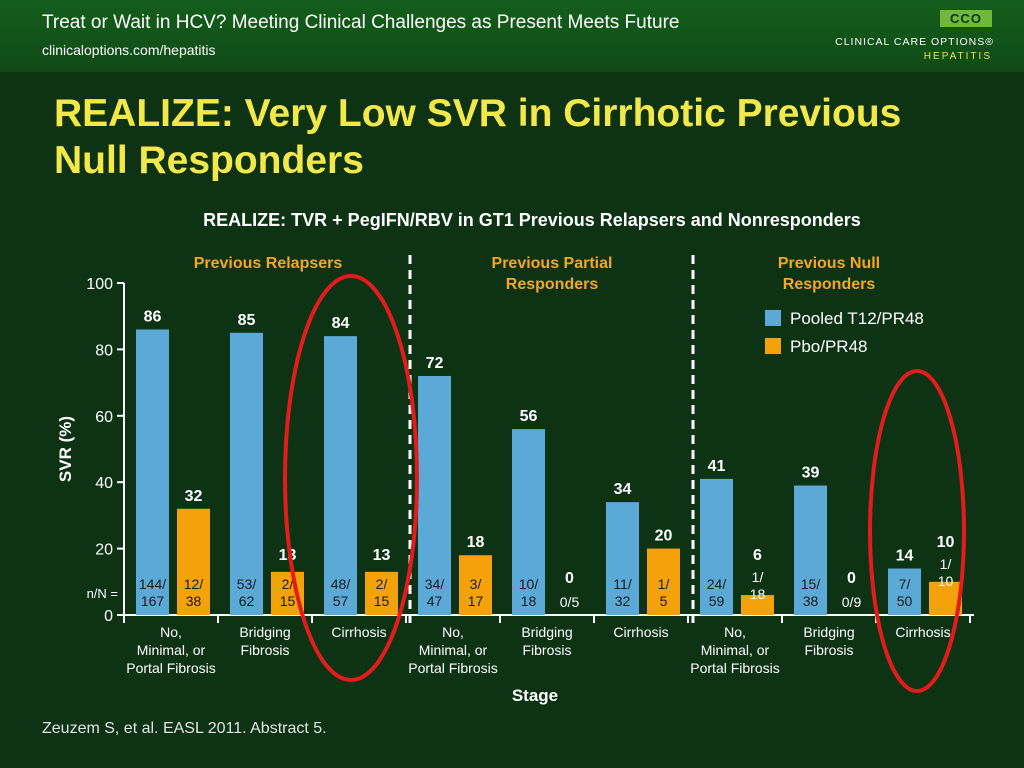 The height and width of the screenshot is (768, 1024). Describe the element at coordinates (152, 592) in the screenshot. I see `nn-value-label: 144/167` at that location.